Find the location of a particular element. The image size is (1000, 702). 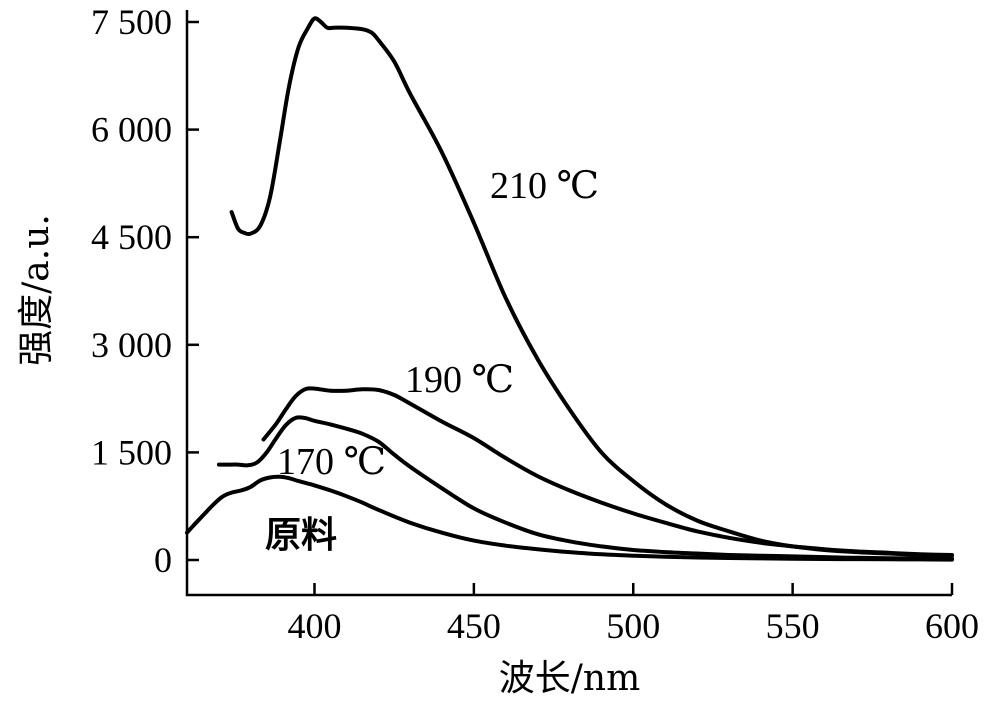

x-tick-label: 400 is located at coordinates (315, 626).